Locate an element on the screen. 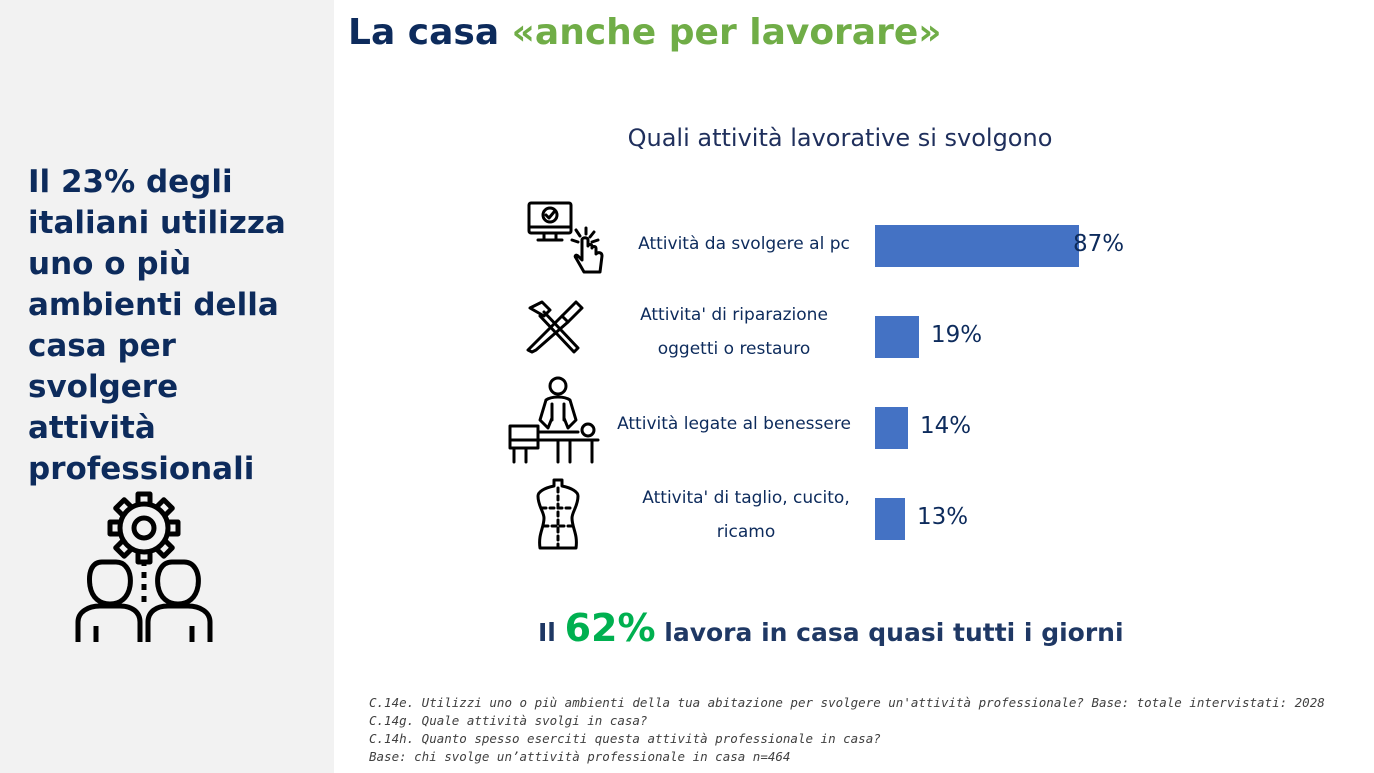 This screenshot has height=773, width=1374. massage-icon is located at coordinates (554, 420).